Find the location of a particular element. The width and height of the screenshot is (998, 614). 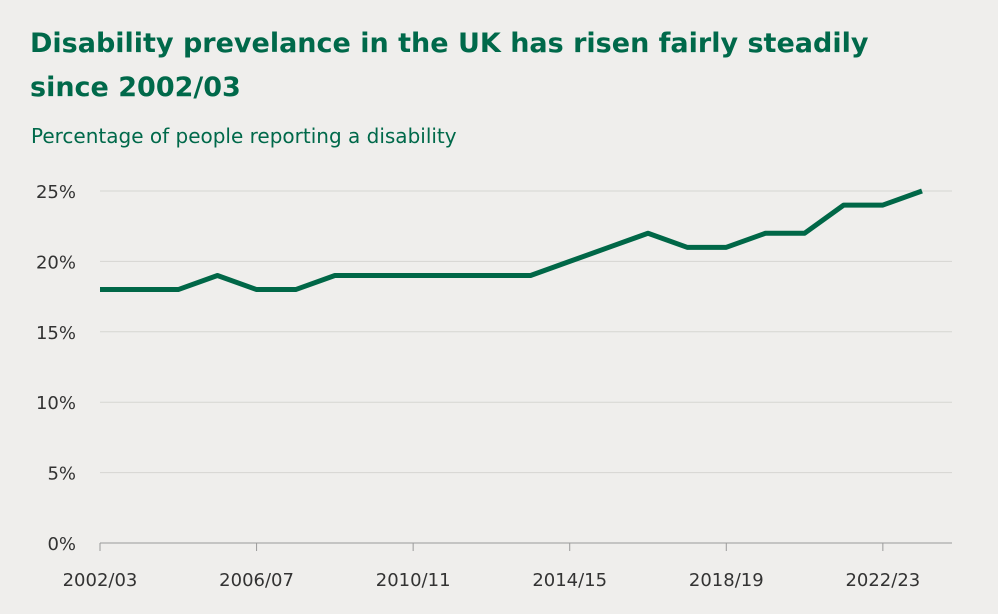

series-line is located at coordinates (511, 240).